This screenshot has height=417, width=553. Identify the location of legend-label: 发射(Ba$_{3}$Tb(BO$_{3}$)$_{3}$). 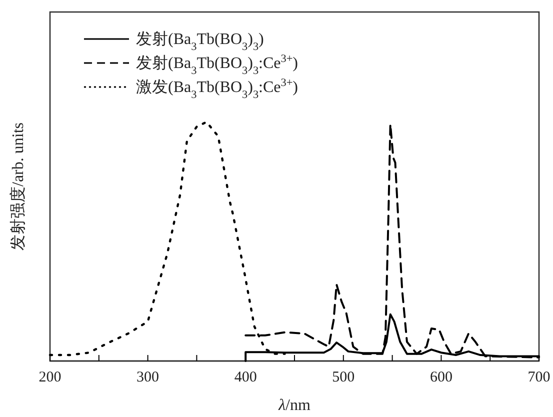
(200, 41).